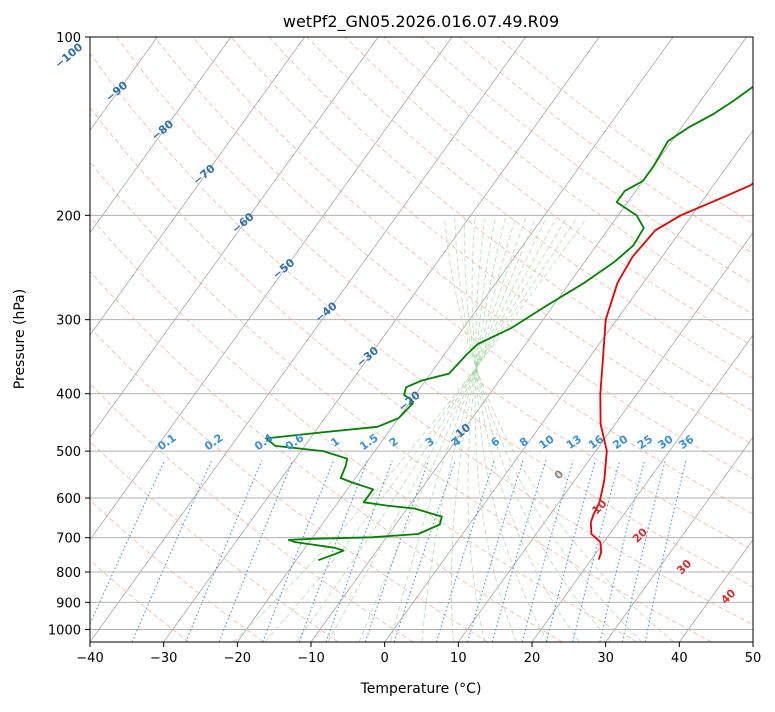 The height and width of the screenshot is (712, 775). Describe the element at coordinates (68, 539) in the screenshot. I see `y-tick-label: 700` at that location.